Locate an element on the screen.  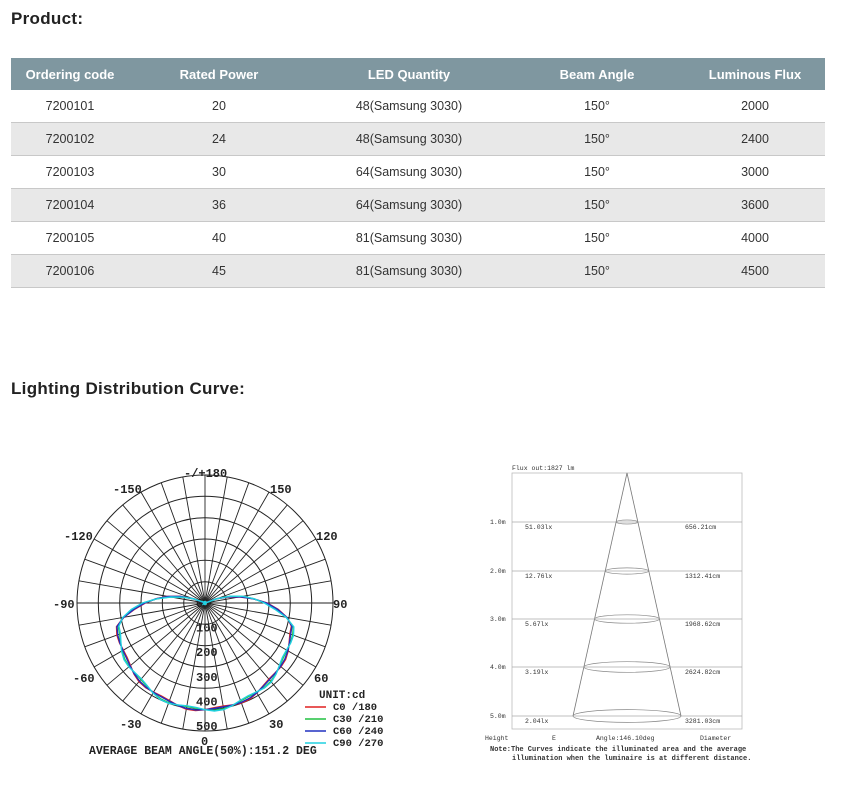
angle-label-p150: 150 is located at coordinates (281, 490).